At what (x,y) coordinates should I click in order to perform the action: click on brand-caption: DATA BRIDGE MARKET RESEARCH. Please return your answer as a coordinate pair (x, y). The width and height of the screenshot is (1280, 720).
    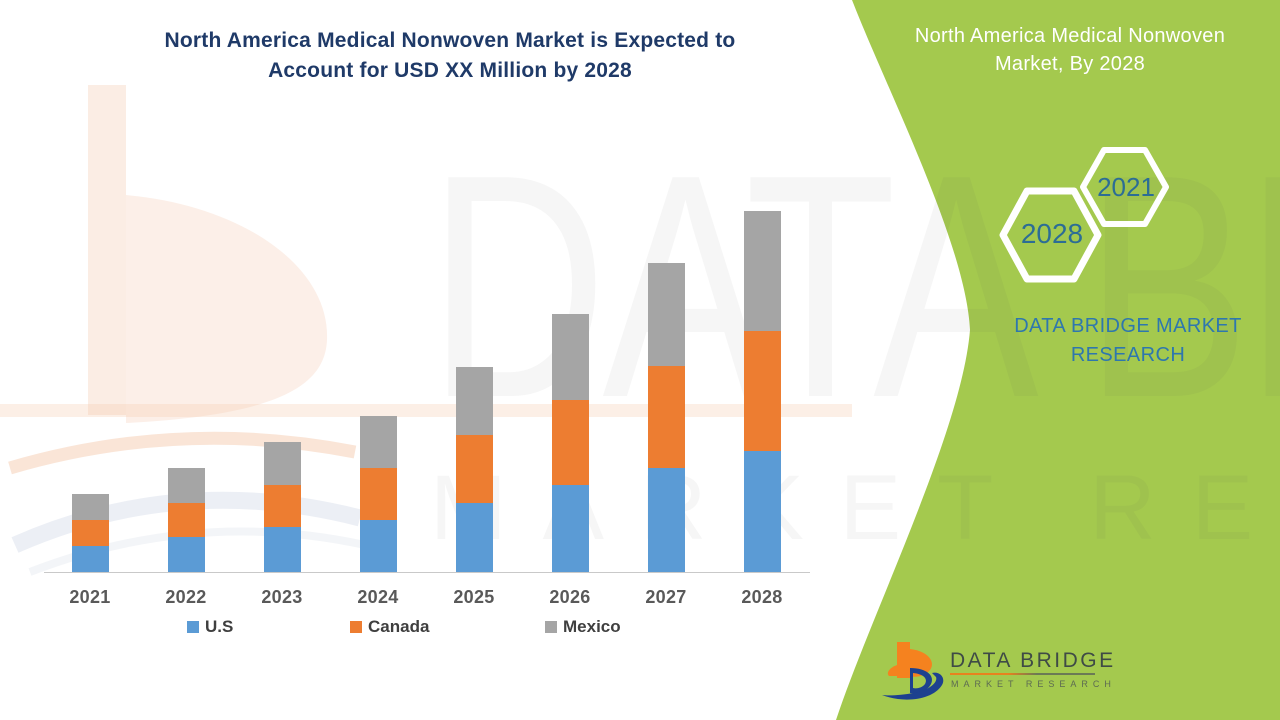
    Looking at the image, I should click on (1128, 340).